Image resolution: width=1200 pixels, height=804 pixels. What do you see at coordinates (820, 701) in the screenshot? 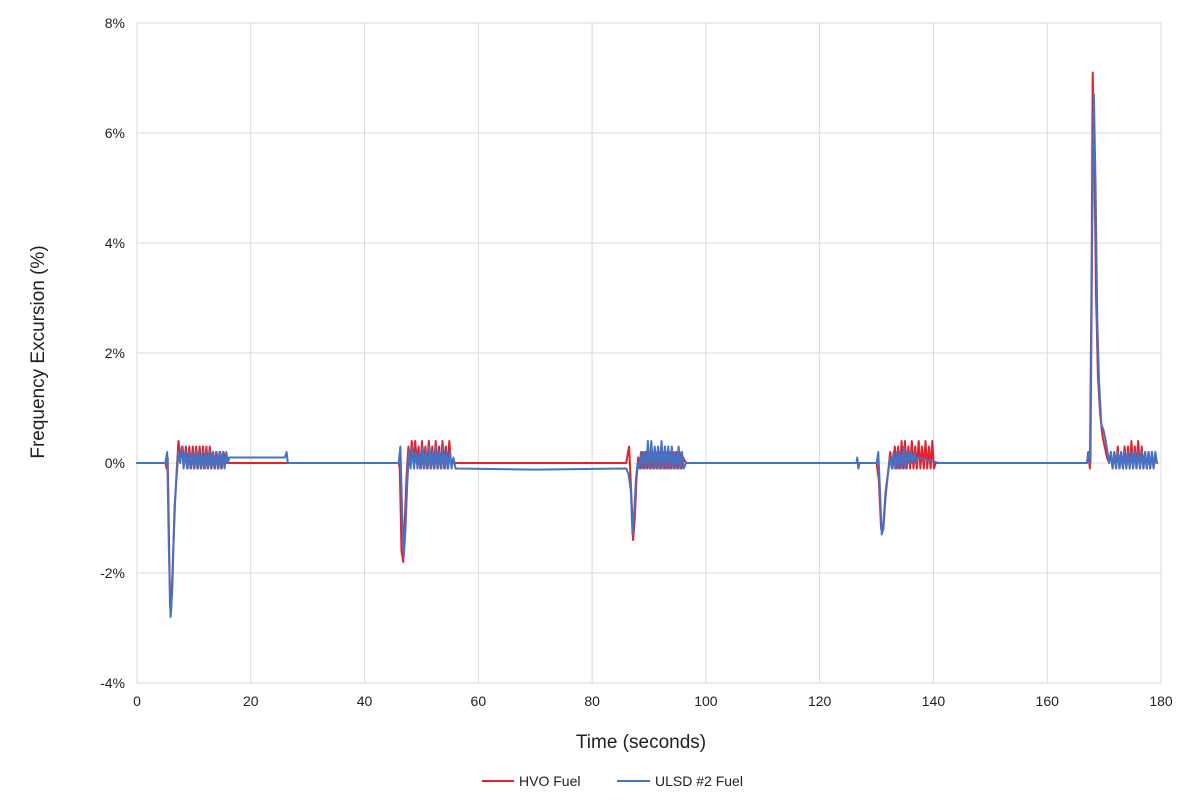
I see `x-tick-label: 120` at bounding box center [820, 701].